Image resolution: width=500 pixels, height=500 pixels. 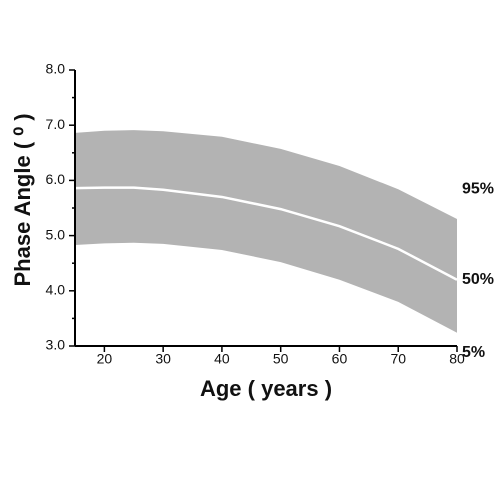 What do you see at coordinates (56, 234) in the screenshot?
I see `y-tick-label: 5.0` at bounding box center [56, 234].